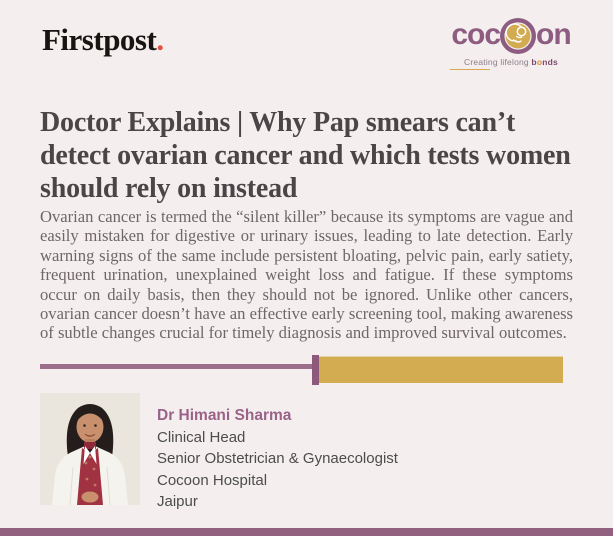  What do you see at coordinates (550, 62) in the screenshot?
I see `tagline-text-nds: nds` at bounding box center [550, 62].